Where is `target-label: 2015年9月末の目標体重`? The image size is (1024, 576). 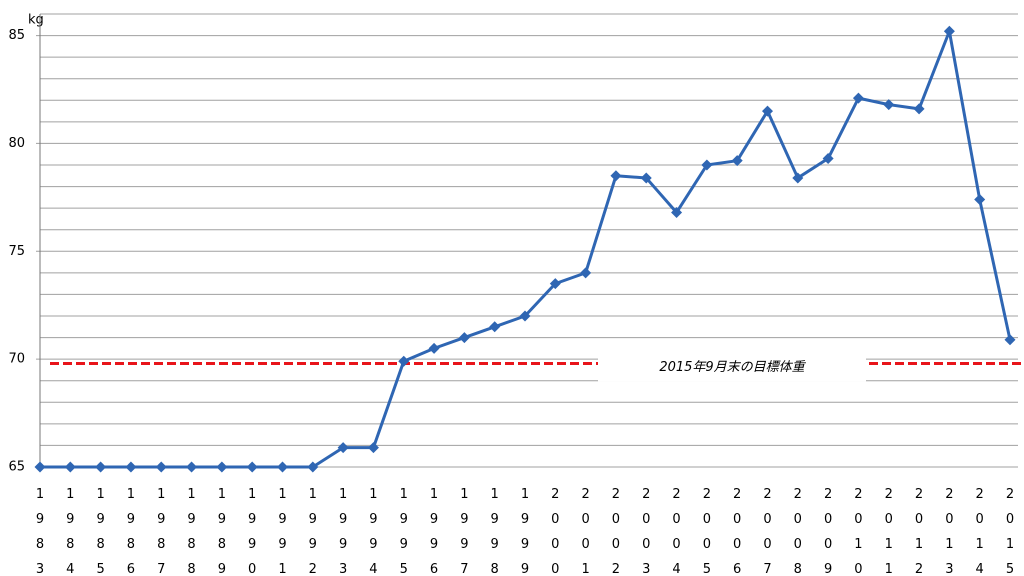 target-label: 2015年9月末の目標体重 is located at coordinates (732, 367).